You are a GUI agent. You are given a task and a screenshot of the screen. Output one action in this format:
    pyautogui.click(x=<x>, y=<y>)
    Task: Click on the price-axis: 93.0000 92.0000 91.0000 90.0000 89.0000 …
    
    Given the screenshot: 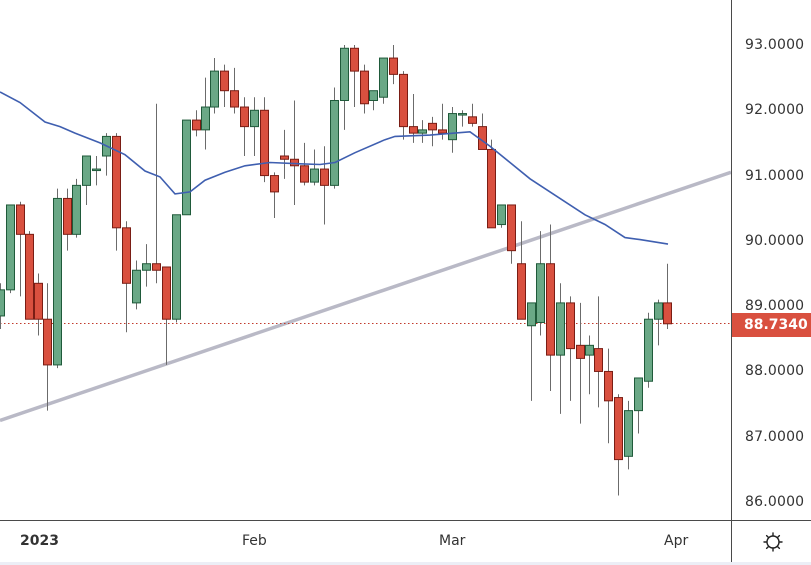 What is the action you would take?
    pyautogui.click(x=771, y=260)
    